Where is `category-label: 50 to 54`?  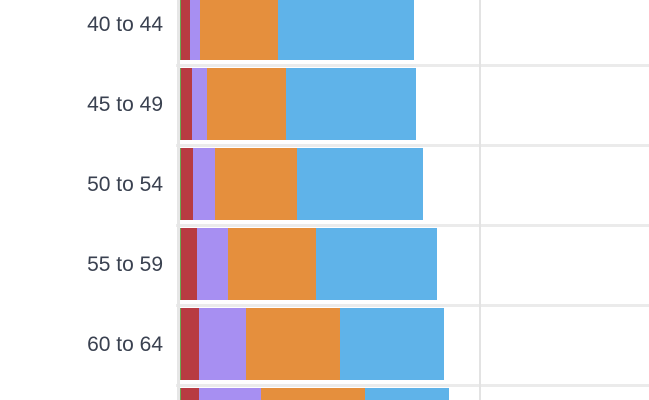 category-label: 50 to 54 is located at coordinates (125, 184).